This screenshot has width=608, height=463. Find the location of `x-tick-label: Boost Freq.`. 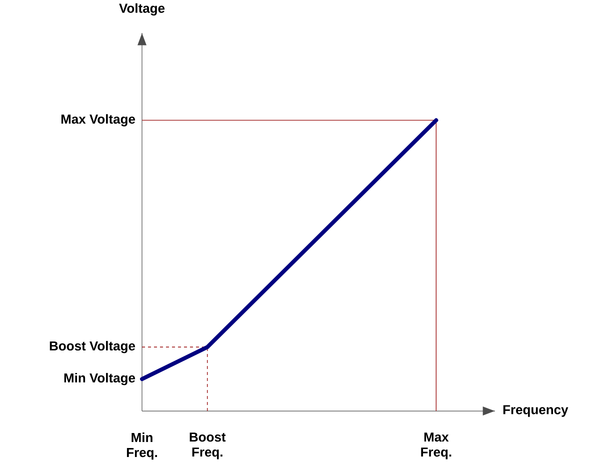

x-tick-label: Boost Freq. is located at coordinates (208, 446).